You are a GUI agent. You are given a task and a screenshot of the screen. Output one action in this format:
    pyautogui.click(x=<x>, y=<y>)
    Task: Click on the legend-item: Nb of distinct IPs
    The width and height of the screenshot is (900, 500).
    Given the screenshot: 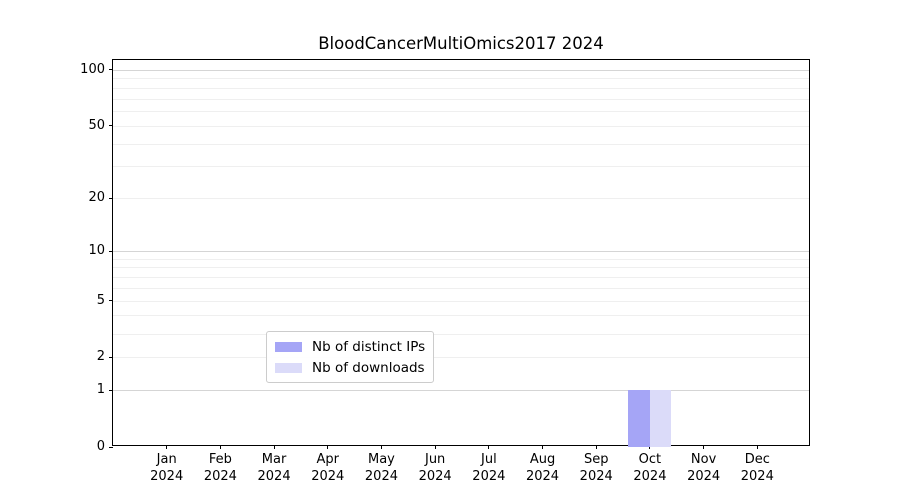 What is the action you would take?
    pyautogui.click(x=350, y=346)
    